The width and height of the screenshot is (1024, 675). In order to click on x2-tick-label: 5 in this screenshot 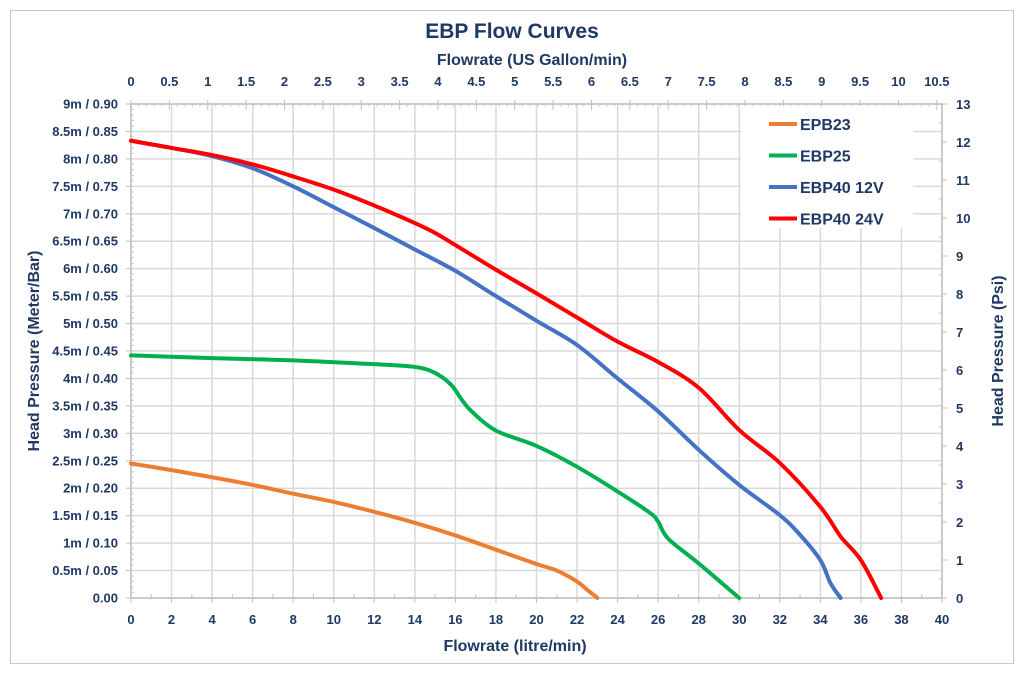, I will do `click(514, 81)`.